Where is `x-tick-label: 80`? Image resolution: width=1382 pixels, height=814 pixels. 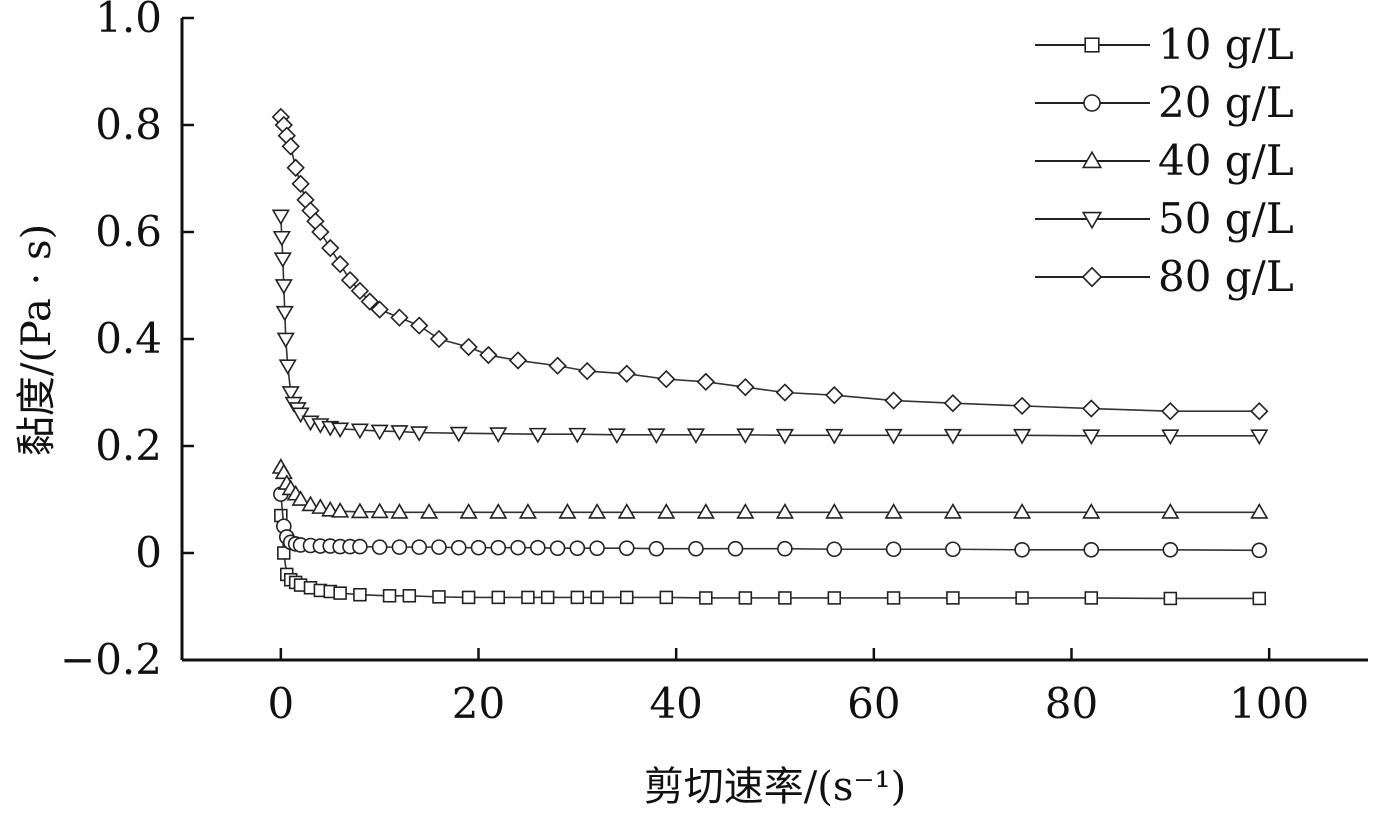 x-tick-label: 80 is located at coordinates (1071, 703).